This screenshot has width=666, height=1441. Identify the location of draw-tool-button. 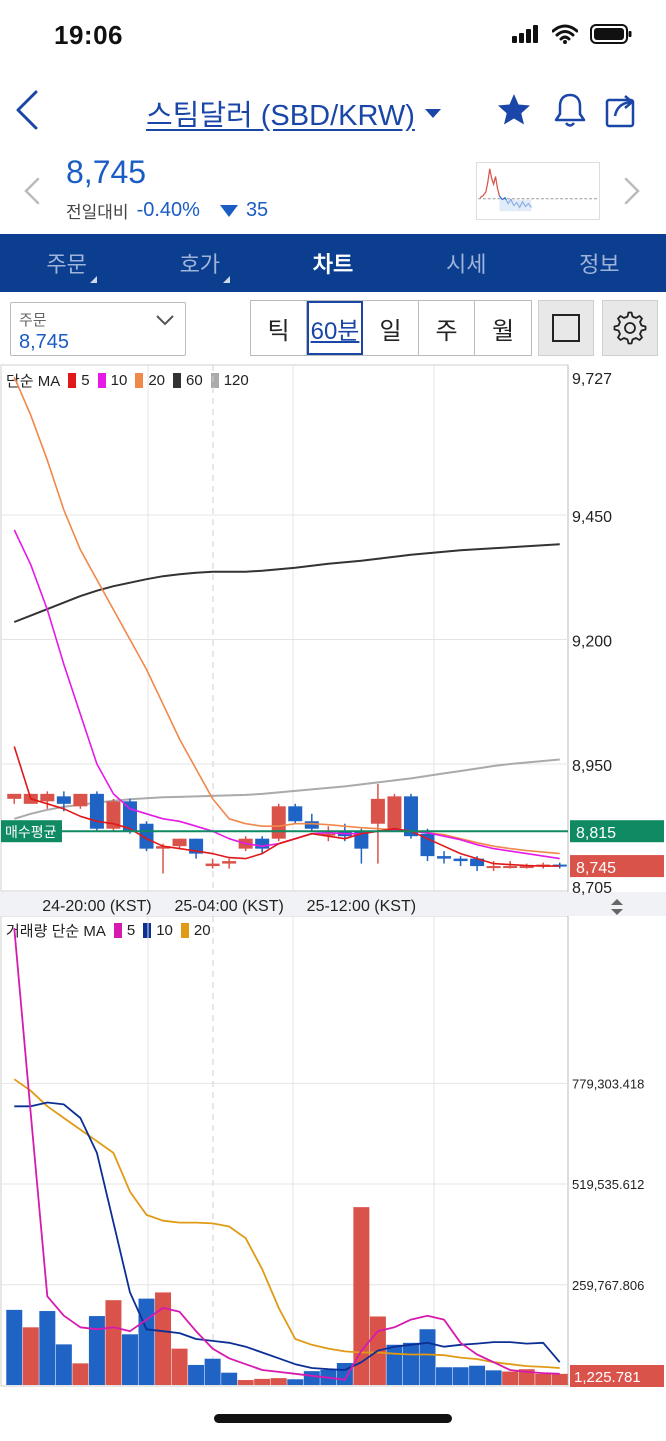
(566, 328).